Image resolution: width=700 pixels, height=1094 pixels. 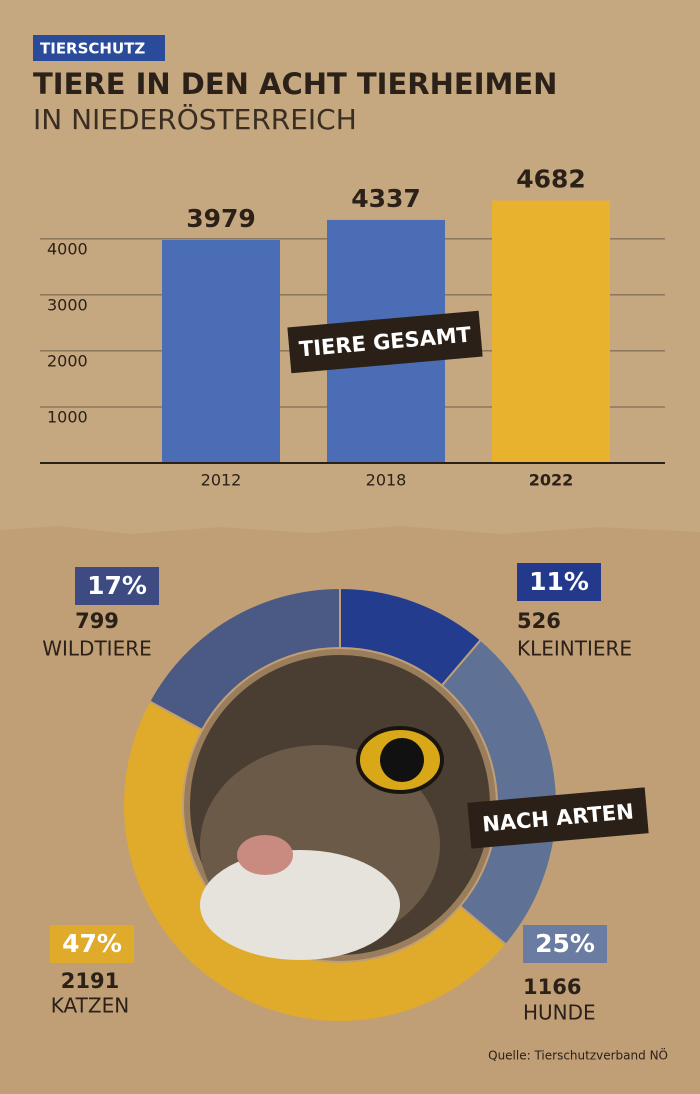 What do you see at coordinates (386, 480) in the screenshot?
I see `x-tick-label: 2018` at bounding box center [386, 480].